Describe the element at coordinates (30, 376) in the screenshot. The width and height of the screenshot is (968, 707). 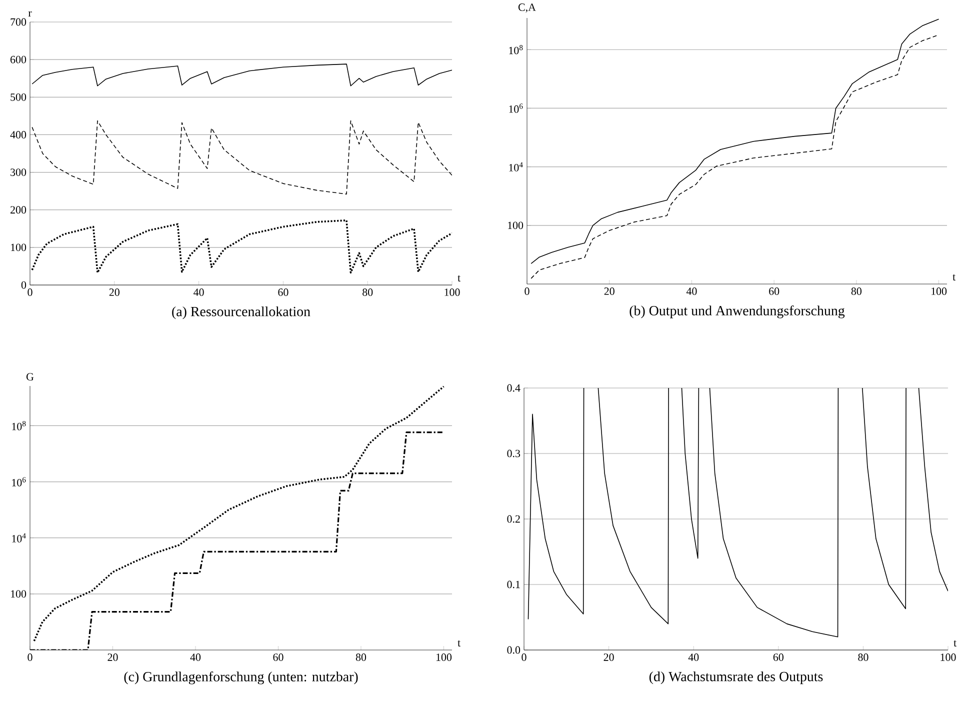
I see `y-axis-title: G` at that location.